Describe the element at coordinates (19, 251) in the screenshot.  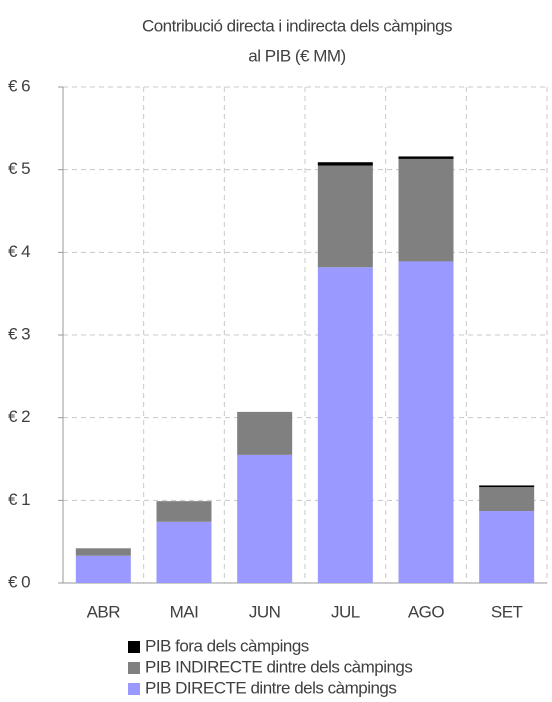
I see `y-tick-label: € 4` at that location.